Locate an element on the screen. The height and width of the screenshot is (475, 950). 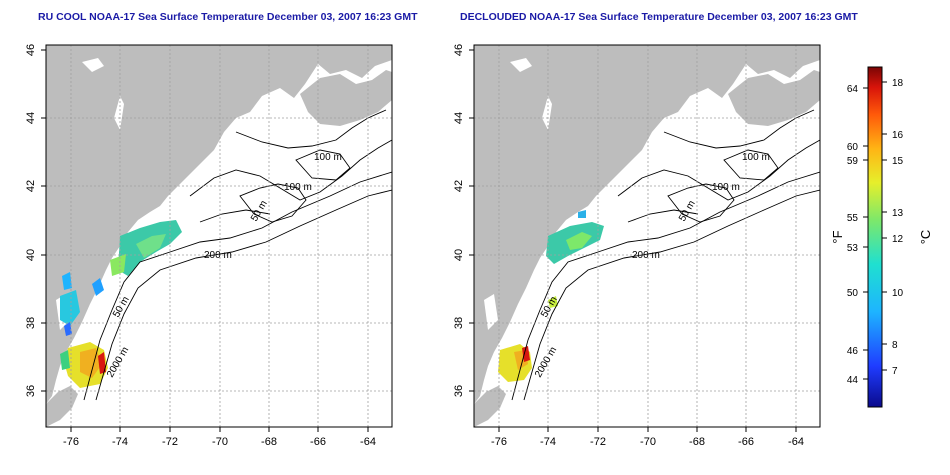
colorbar-c-tick: 7 is located at coordinates (895, 371).